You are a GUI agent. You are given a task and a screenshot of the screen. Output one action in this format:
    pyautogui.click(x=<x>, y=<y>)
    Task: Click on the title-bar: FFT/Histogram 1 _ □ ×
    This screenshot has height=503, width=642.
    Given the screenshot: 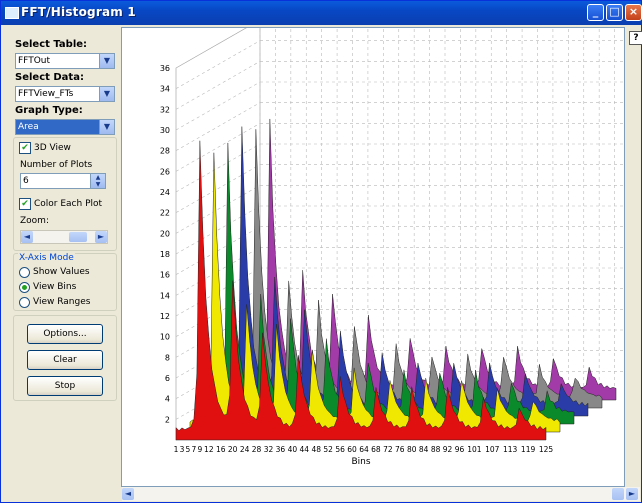 What is the action you would take?
    pyautogui.click(x=321, y=13)
    